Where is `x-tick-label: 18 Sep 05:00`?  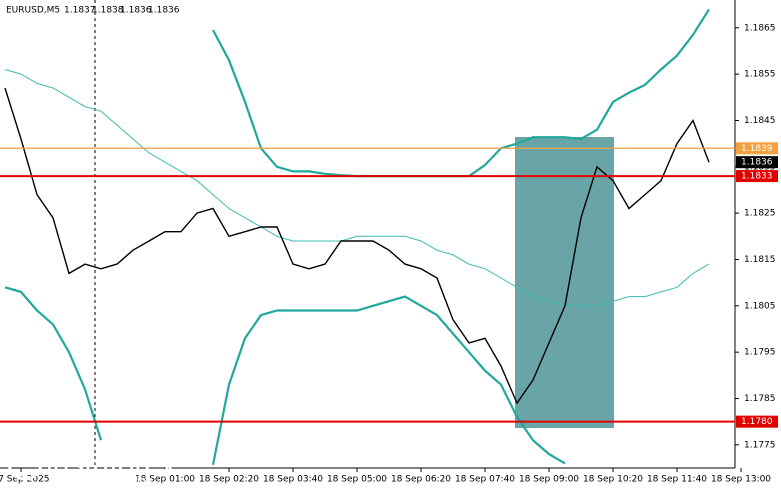
x-tick-label: 18 Sep 05:00 is located at coordinates (357, 480).